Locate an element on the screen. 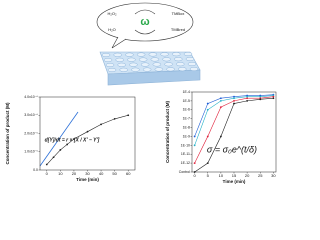  y-tick-label: 1E-7 is located at coordinates (186, 119).